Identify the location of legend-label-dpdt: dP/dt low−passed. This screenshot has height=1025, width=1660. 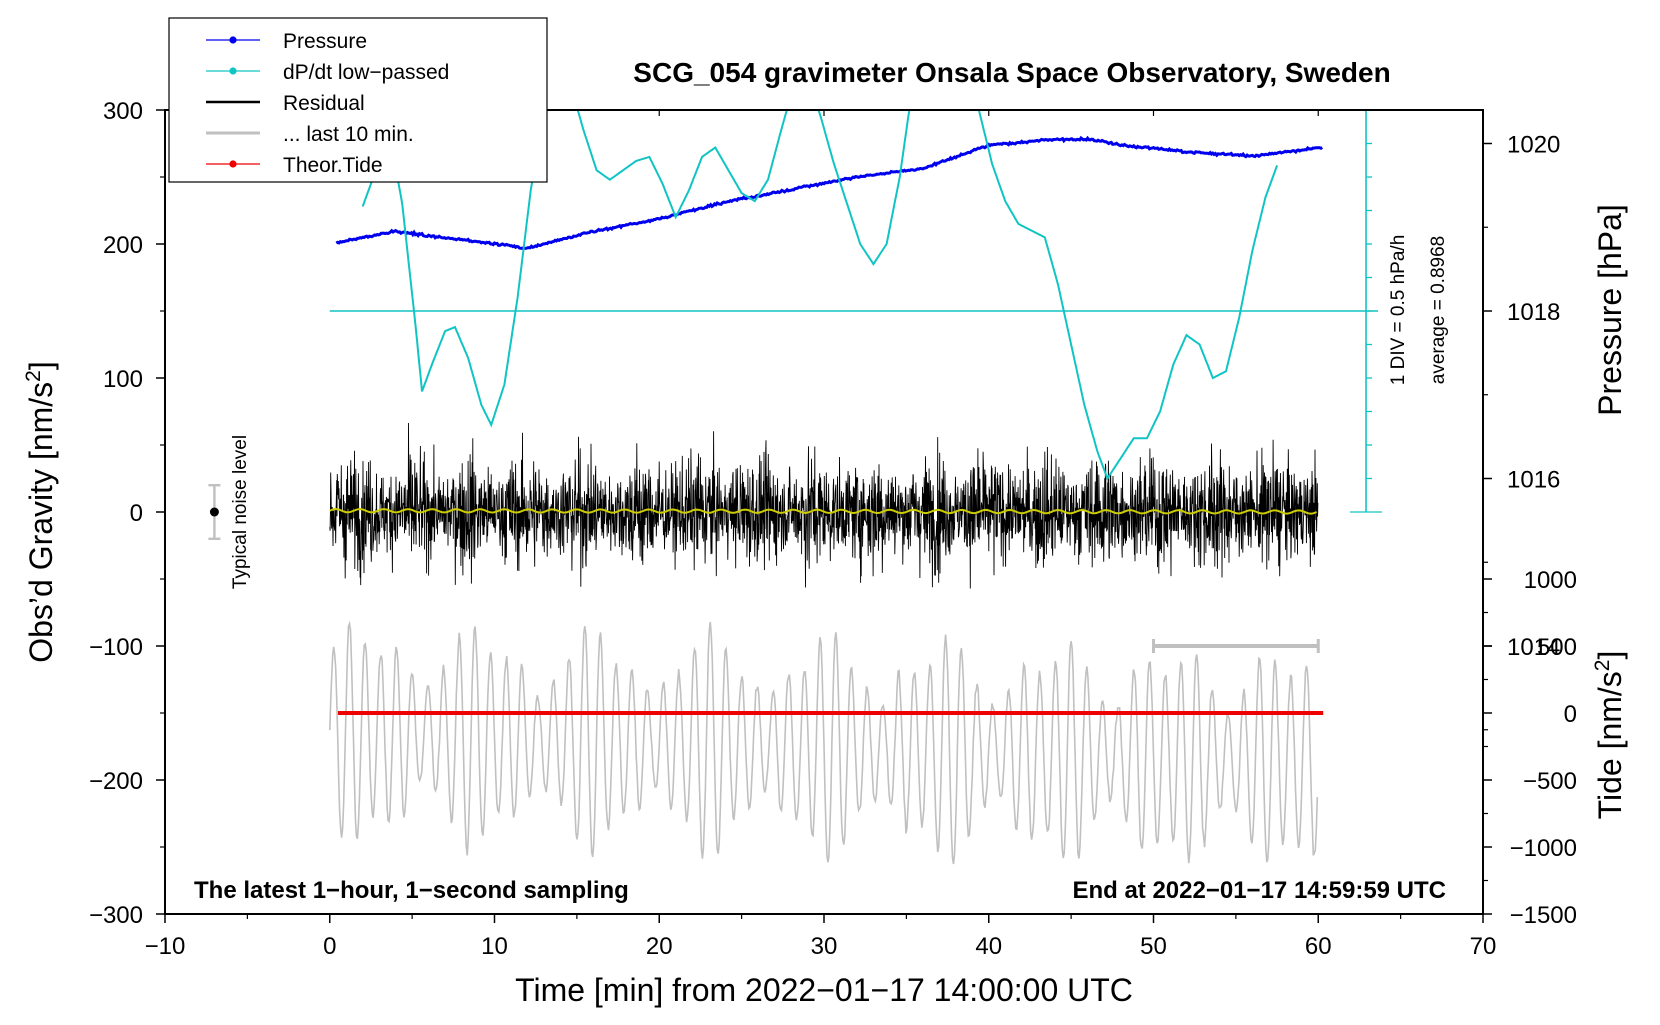
(366, 72).